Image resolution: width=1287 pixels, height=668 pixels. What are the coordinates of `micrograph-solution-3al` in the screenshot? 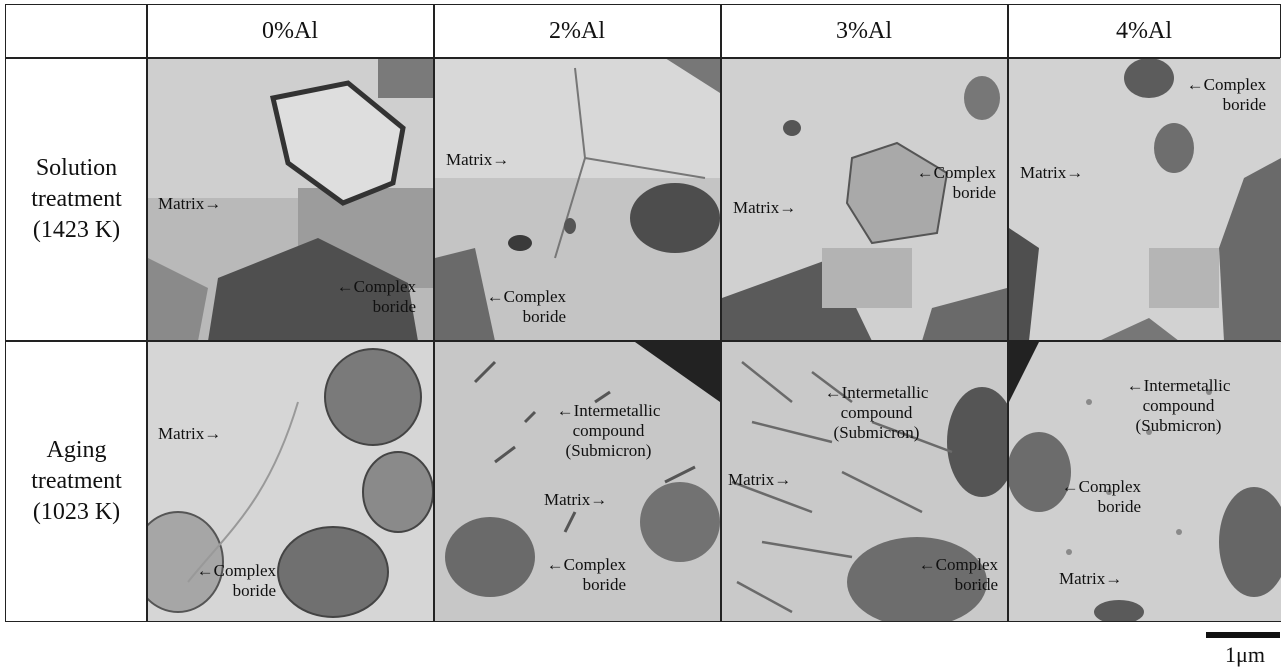 It's located at (864, 199).